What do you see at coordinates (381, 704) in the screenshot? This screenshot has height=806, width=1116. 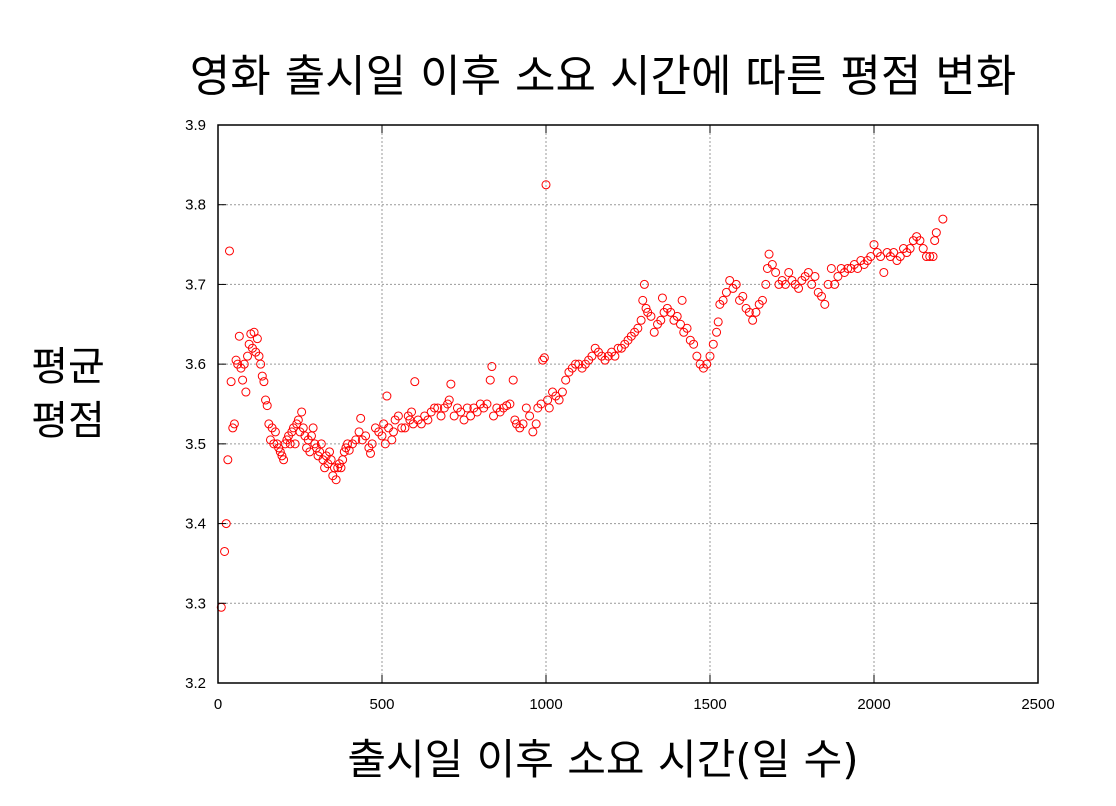 I see `x-tick-label: 500` at bounding box center [381, 704].